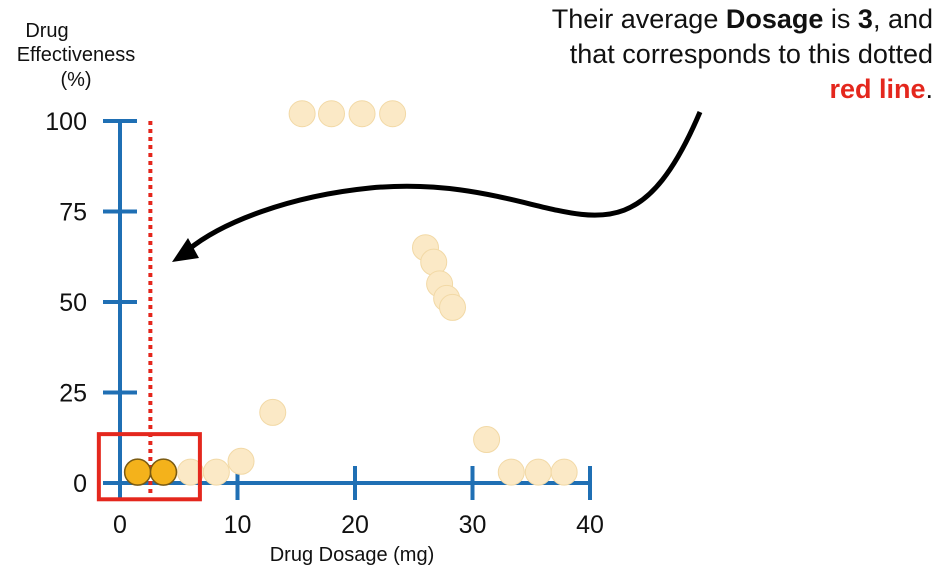 The width and height of the screenshot is (945, 580). What do you see at coordinates (751, 54) in the screenshot?
I see `annotation-line-2: that corresponds to this dotted` at bounding box center [751, 54].